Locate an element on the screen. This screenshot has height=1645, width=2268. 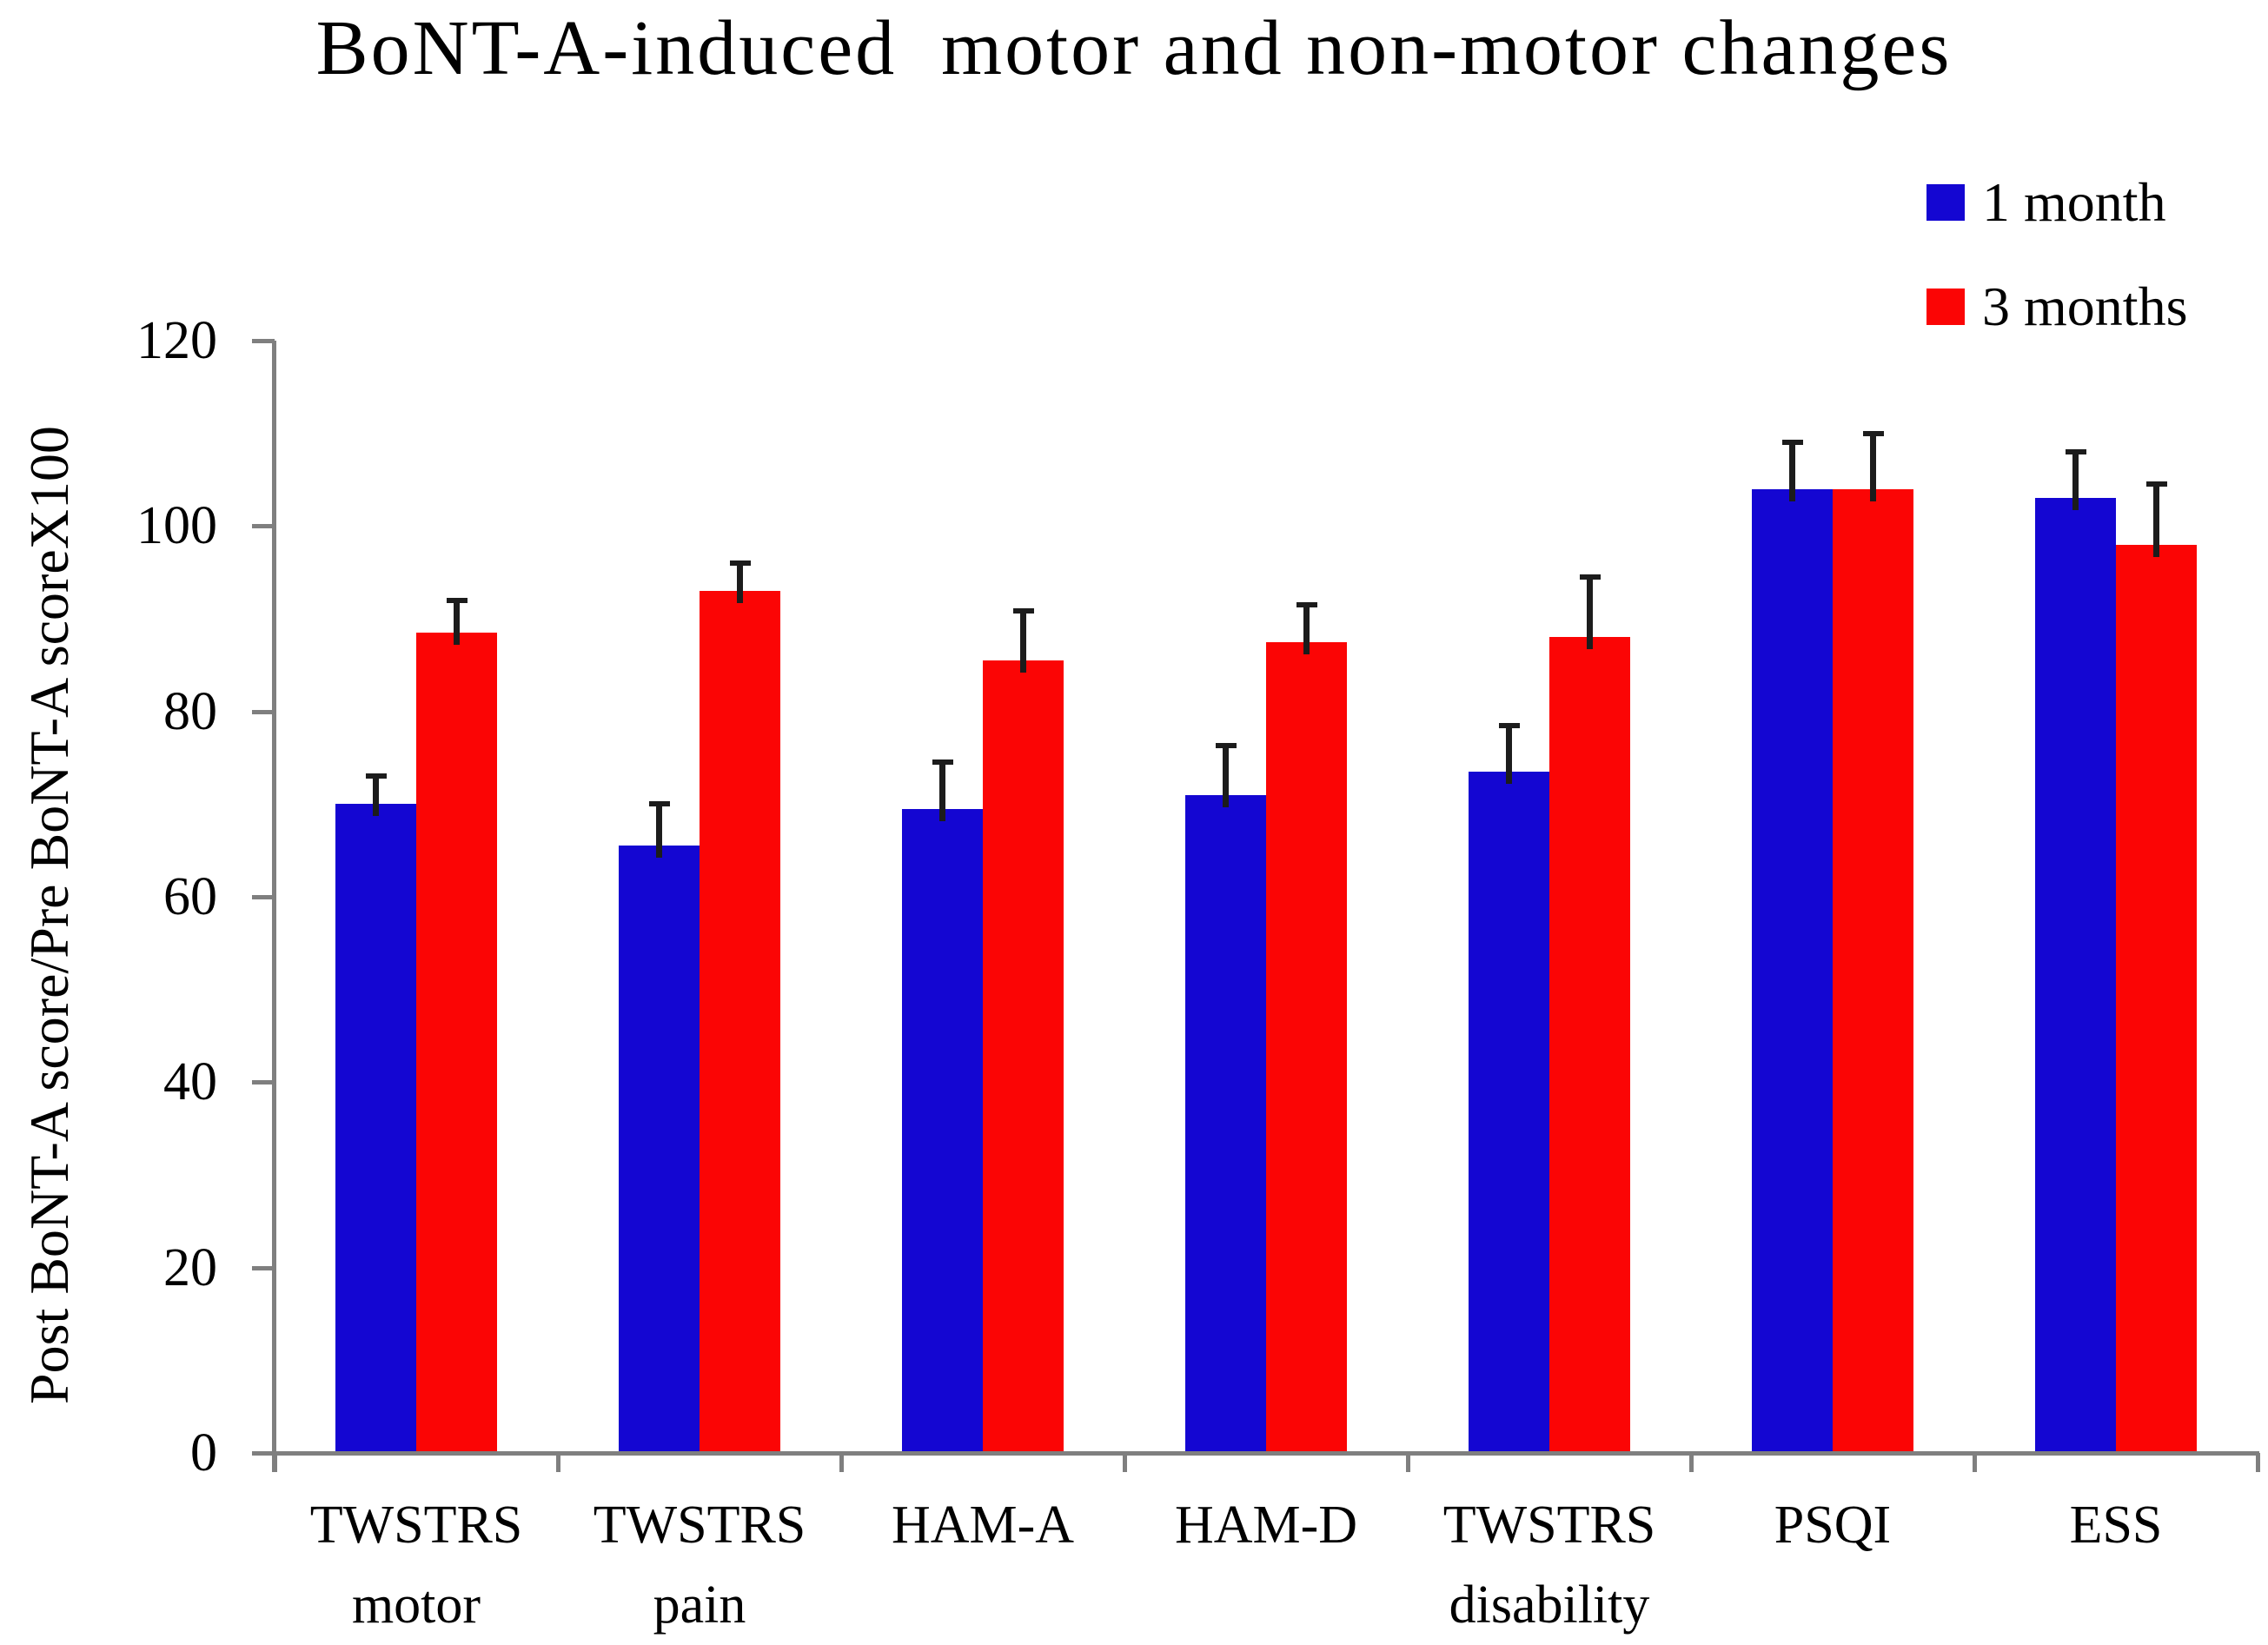
x-tick-label-line1: HAM-D is located at coordinates (1266, 1525).